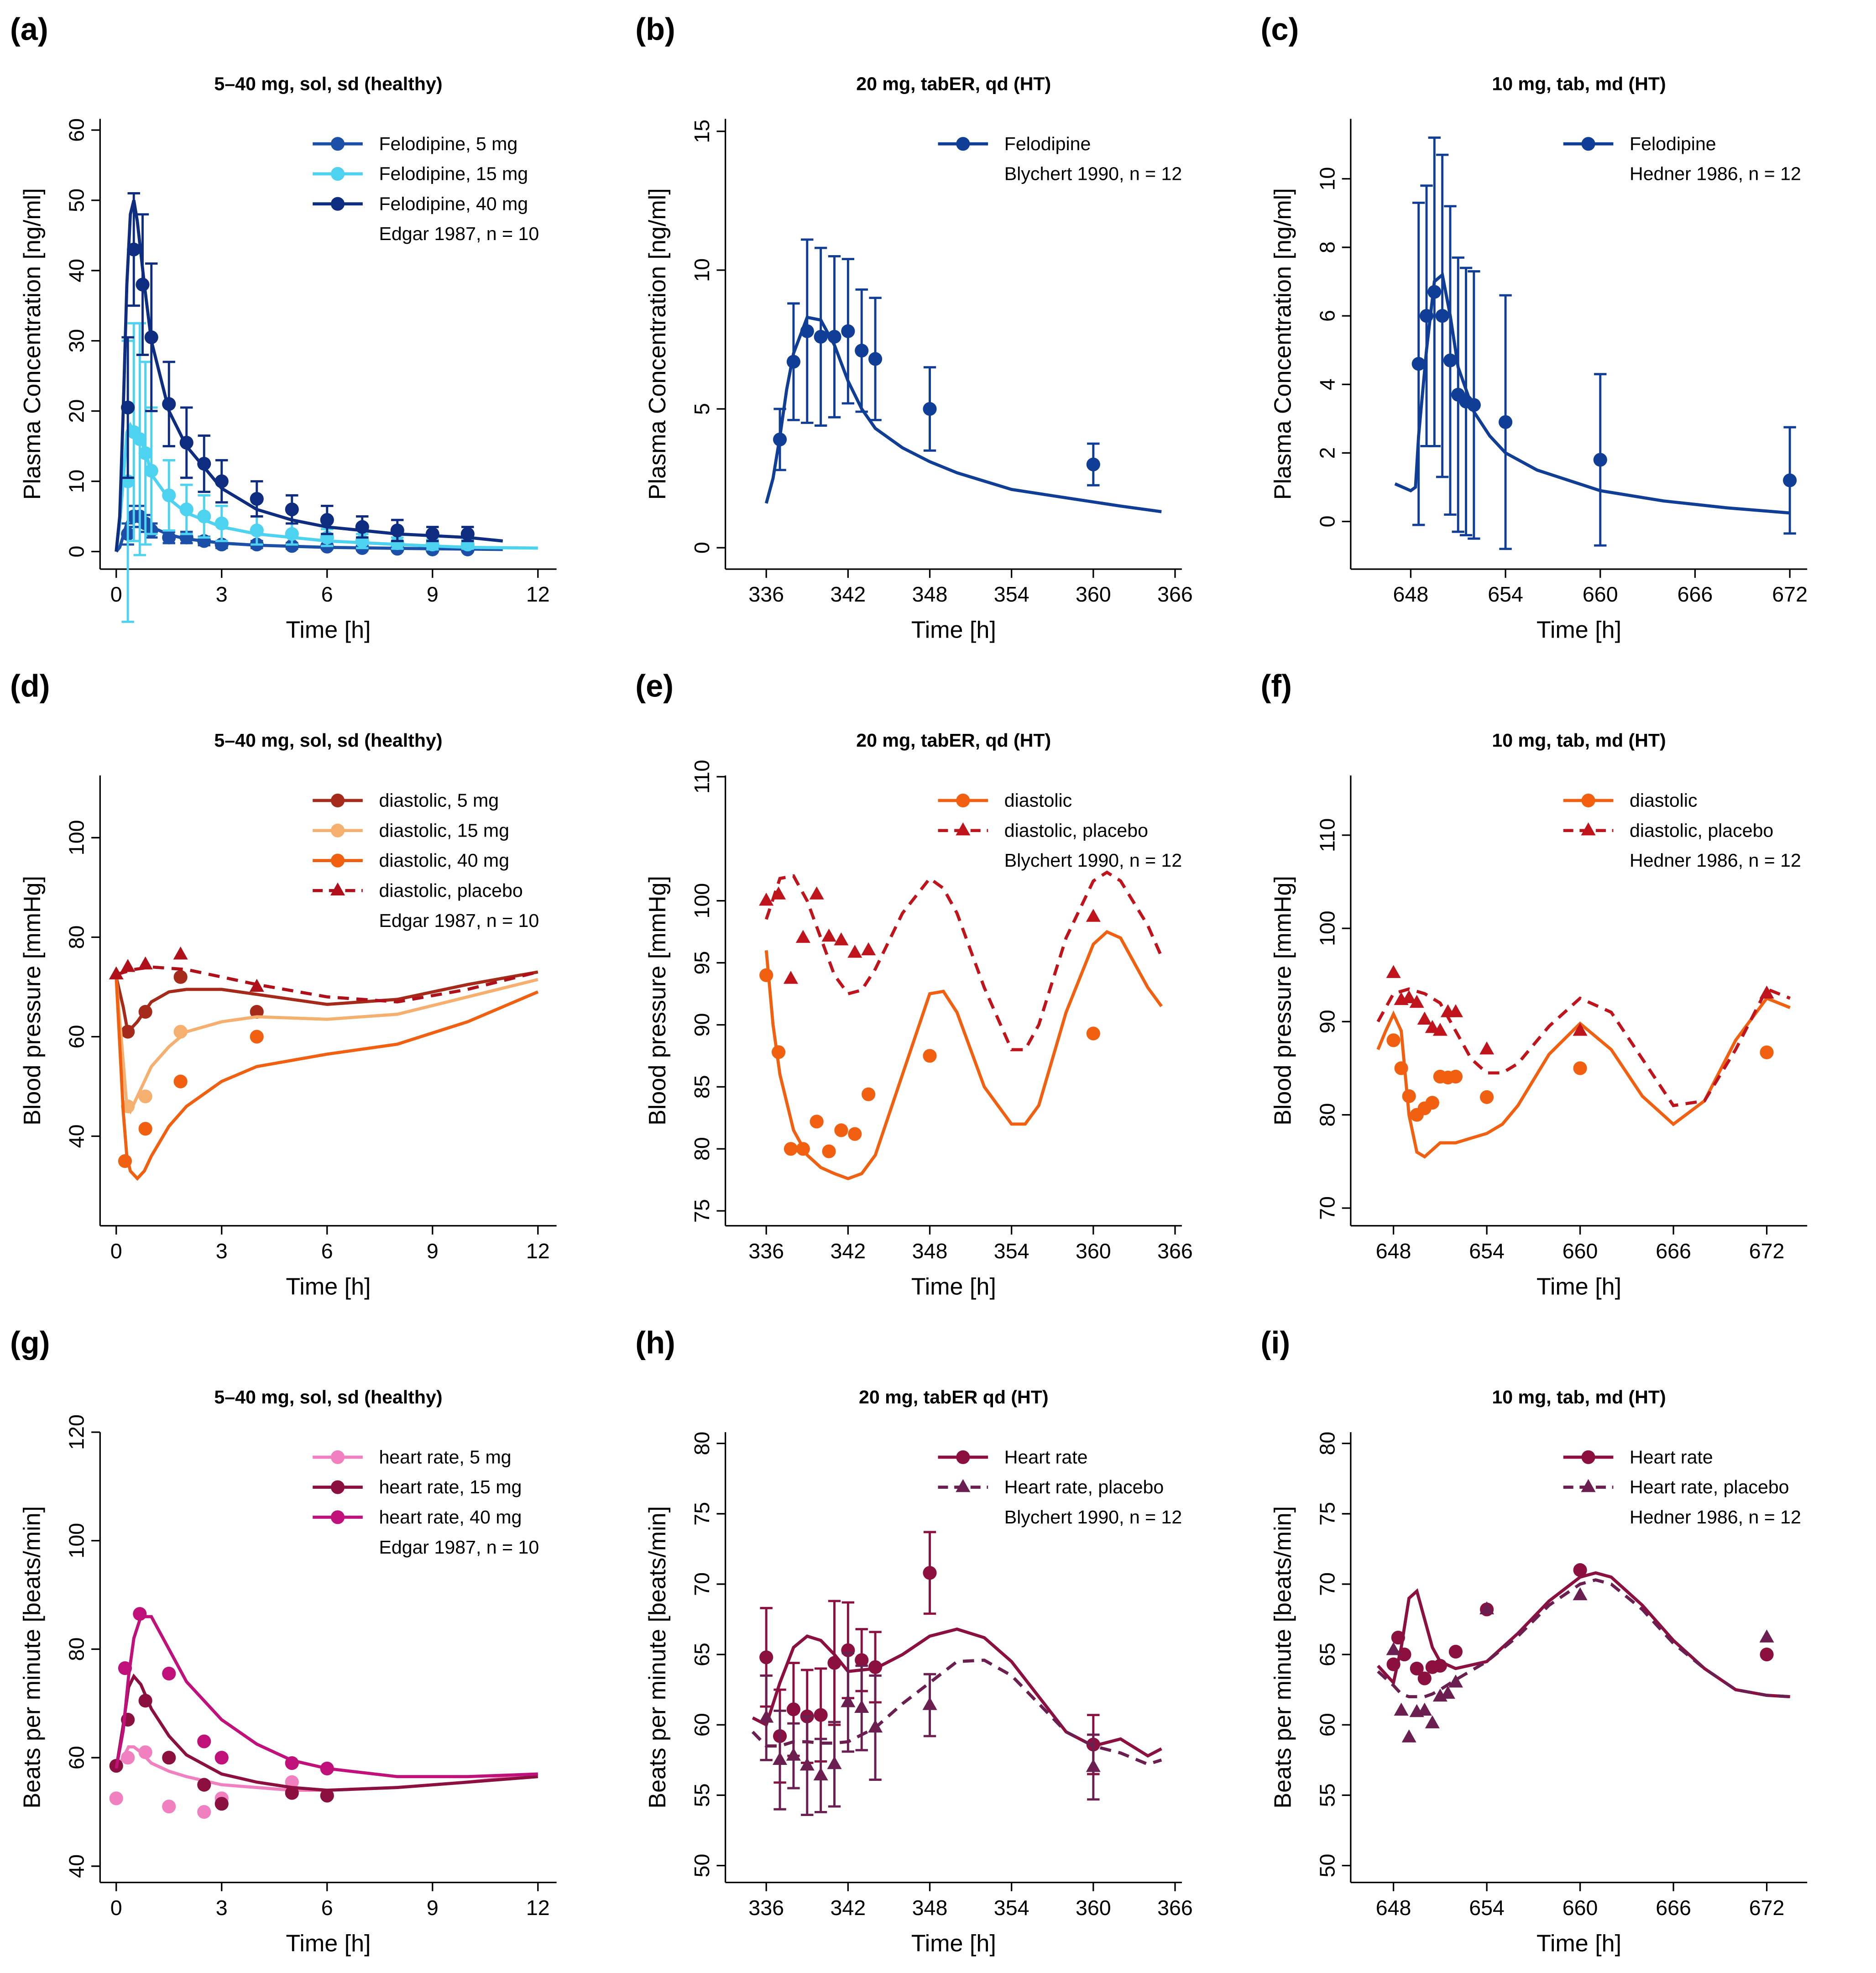  What do you see at coordinates (1663, 800) in the screenshot?
I see `legend-label: diastolic` at bounding box center [1663, 800].